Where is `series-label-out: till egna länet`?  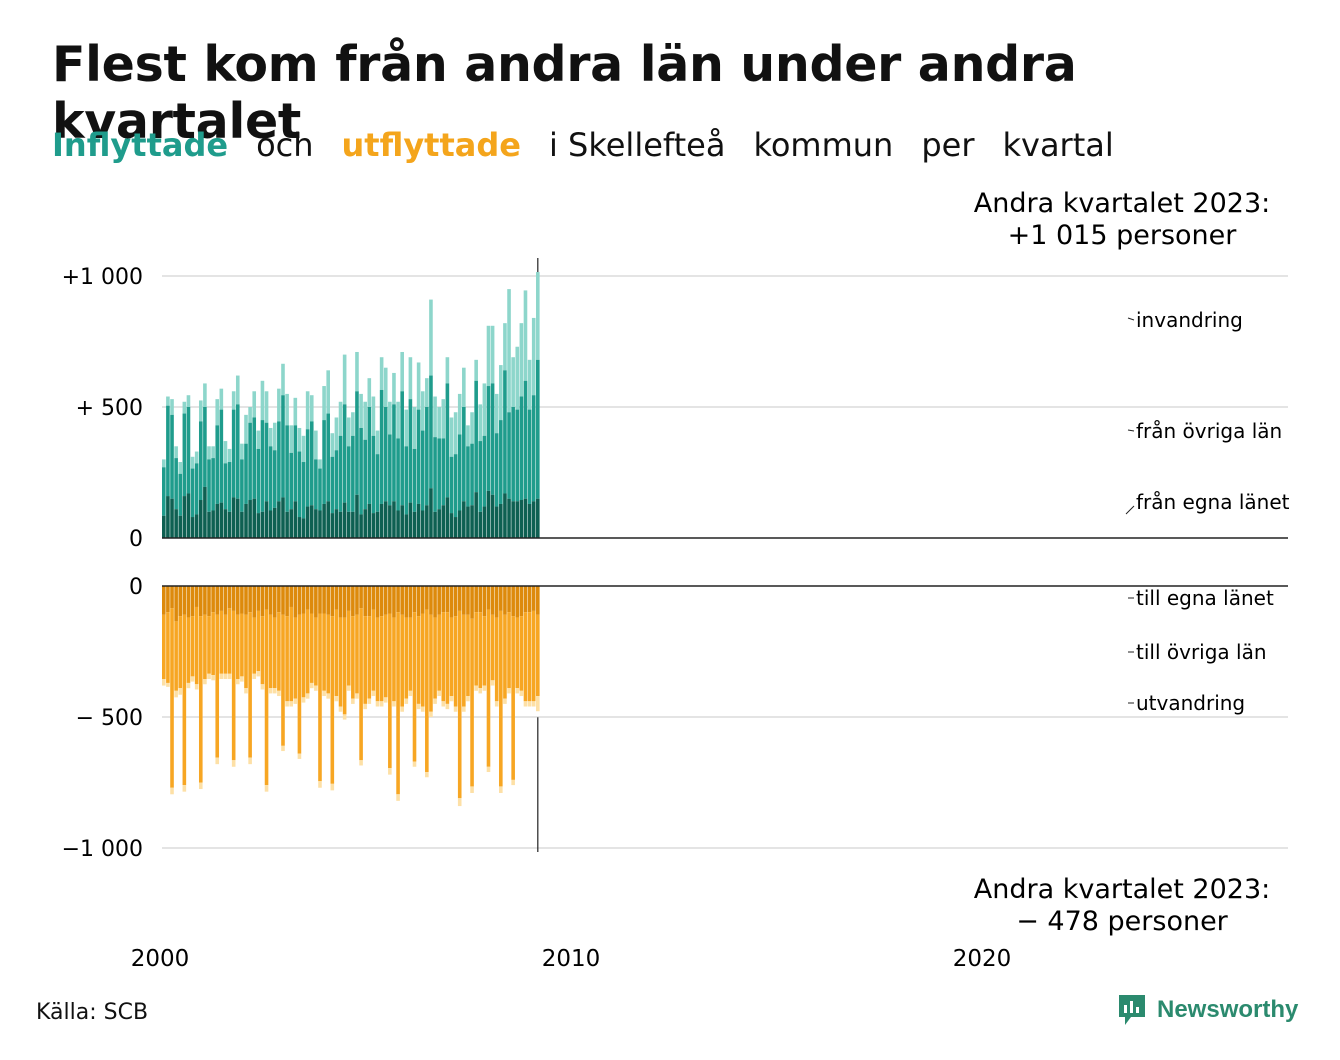
series-label-out: till egna länet is located at coordinates (1205, 598).